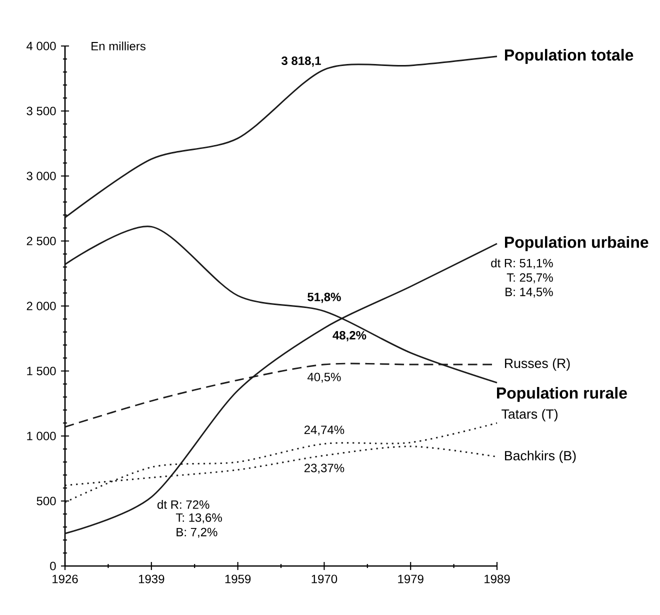 The height and width of the screenshot is (615, 660). Describe the element at coordinates (46, 501) in the screenshot. I see `y-tick-label: 500` at that location.